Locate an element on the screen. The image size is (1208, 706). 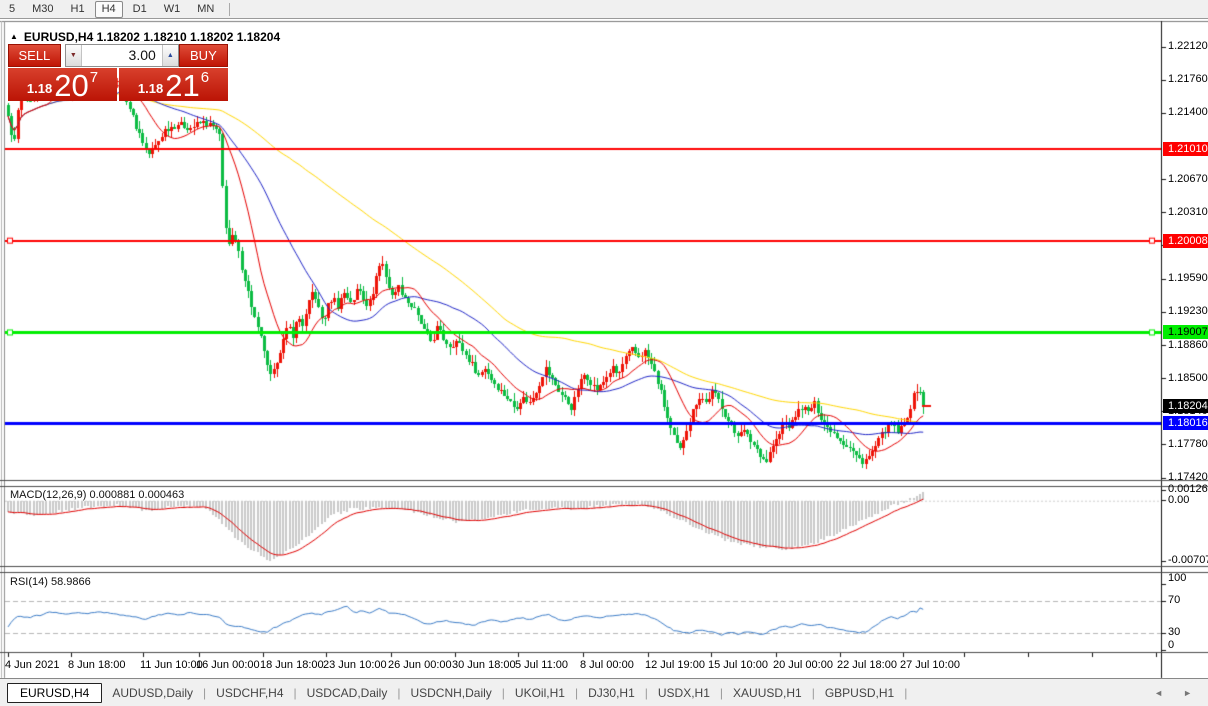
sell-price-display: 1.18 20 7 is located at coordinates (62, 84).